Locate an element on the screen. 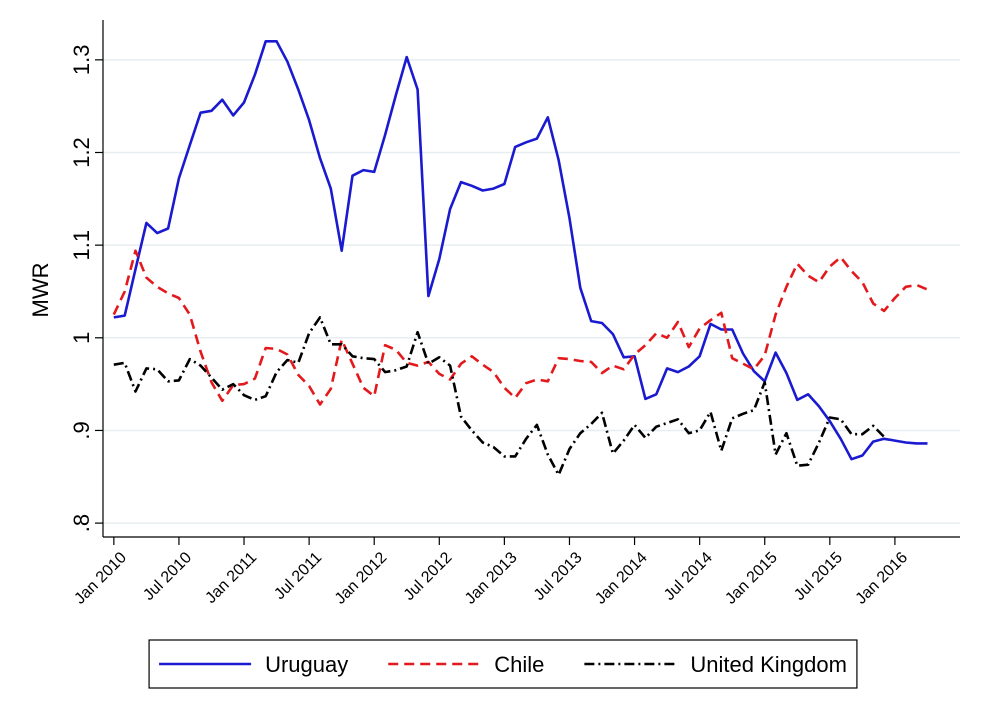 The width and height of the screenshot is (990, 720). y-tick-label: .8 is located at coordinates (81, 523).